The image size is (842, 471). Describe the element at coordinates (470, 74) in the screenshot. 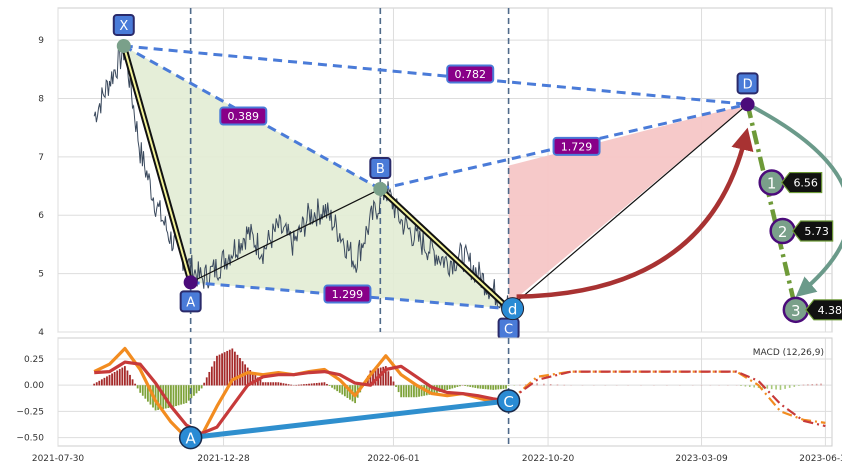

I see `ratio-label: 0.782` at that location.